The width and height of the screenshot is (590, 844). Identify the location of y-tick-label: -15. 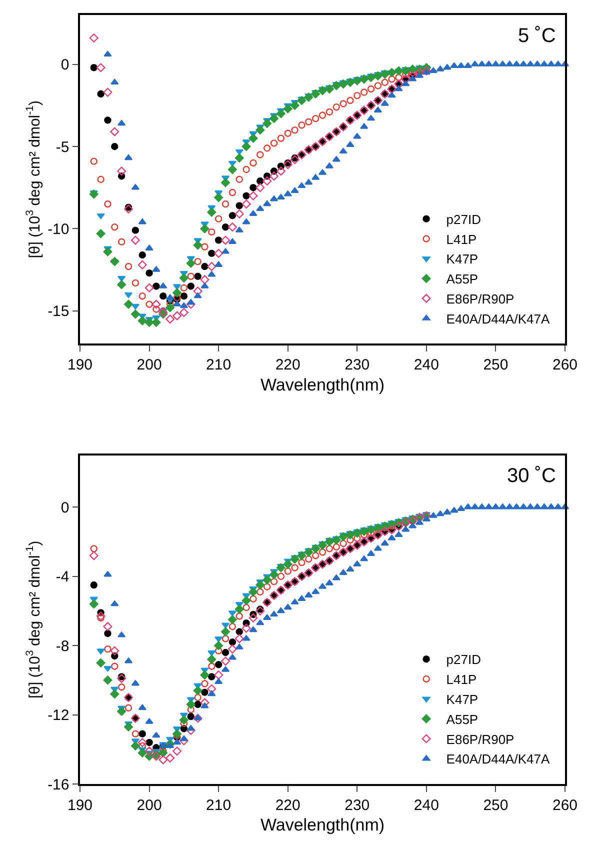
(59, 311).